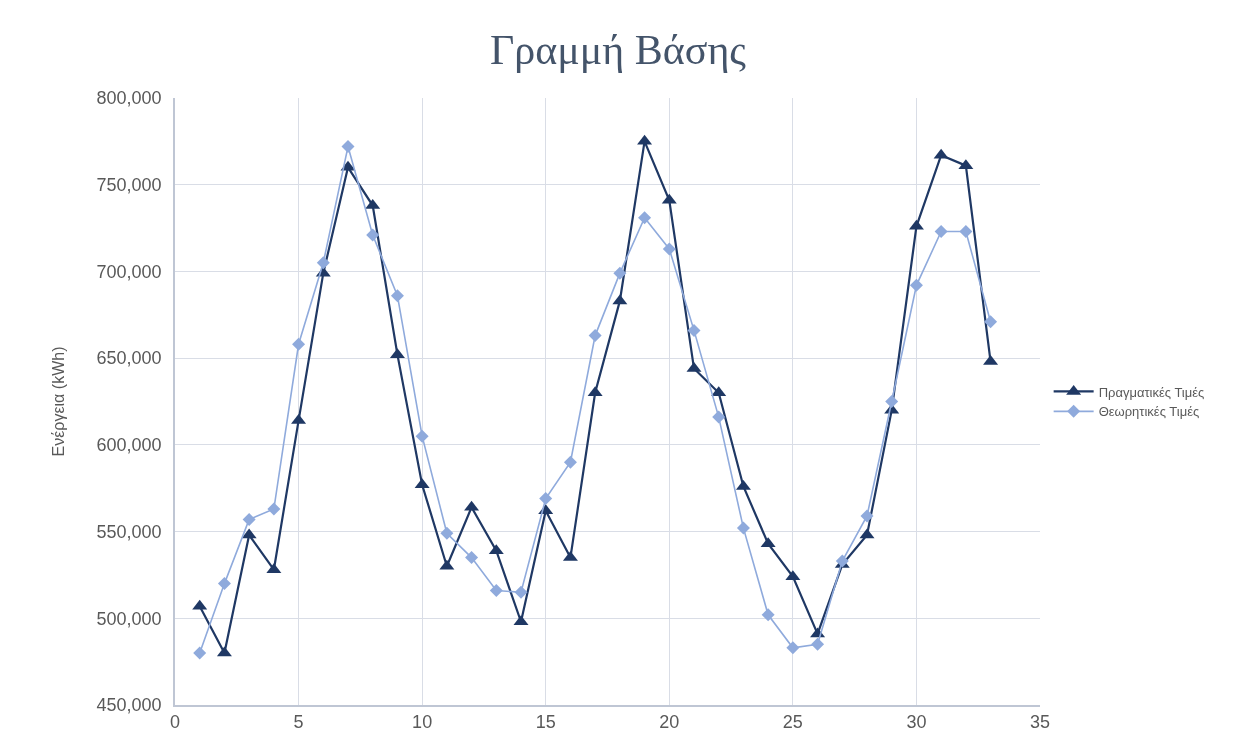 Image resolution: width=1236 pixels, height=755 pixels. Describe the element at coordinates (916, 722) in the screenshot. I see `x-tick-label: 30` at that location.